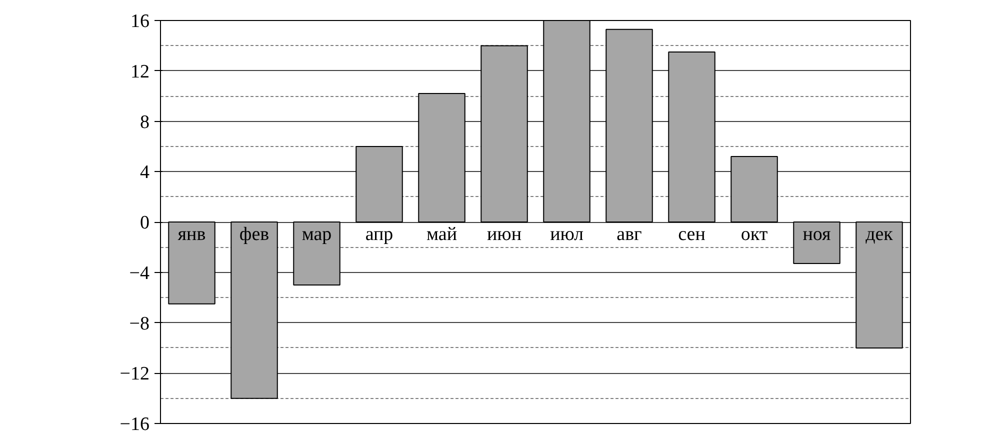 The height and width of the screenshot is (440, 998). Describe the element at coordinates (379, 234) in the screenshot. I see `x-tick-label: апр` at that location.